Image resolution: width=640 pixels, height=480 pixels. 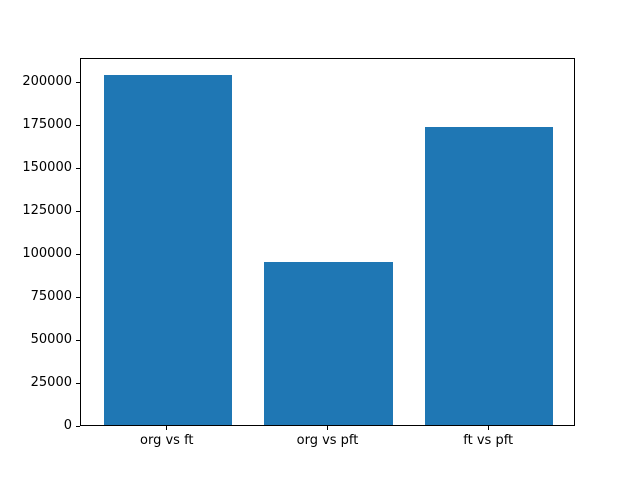 I want to click on y-tick-label: 100000, so click(x=47, y=254).